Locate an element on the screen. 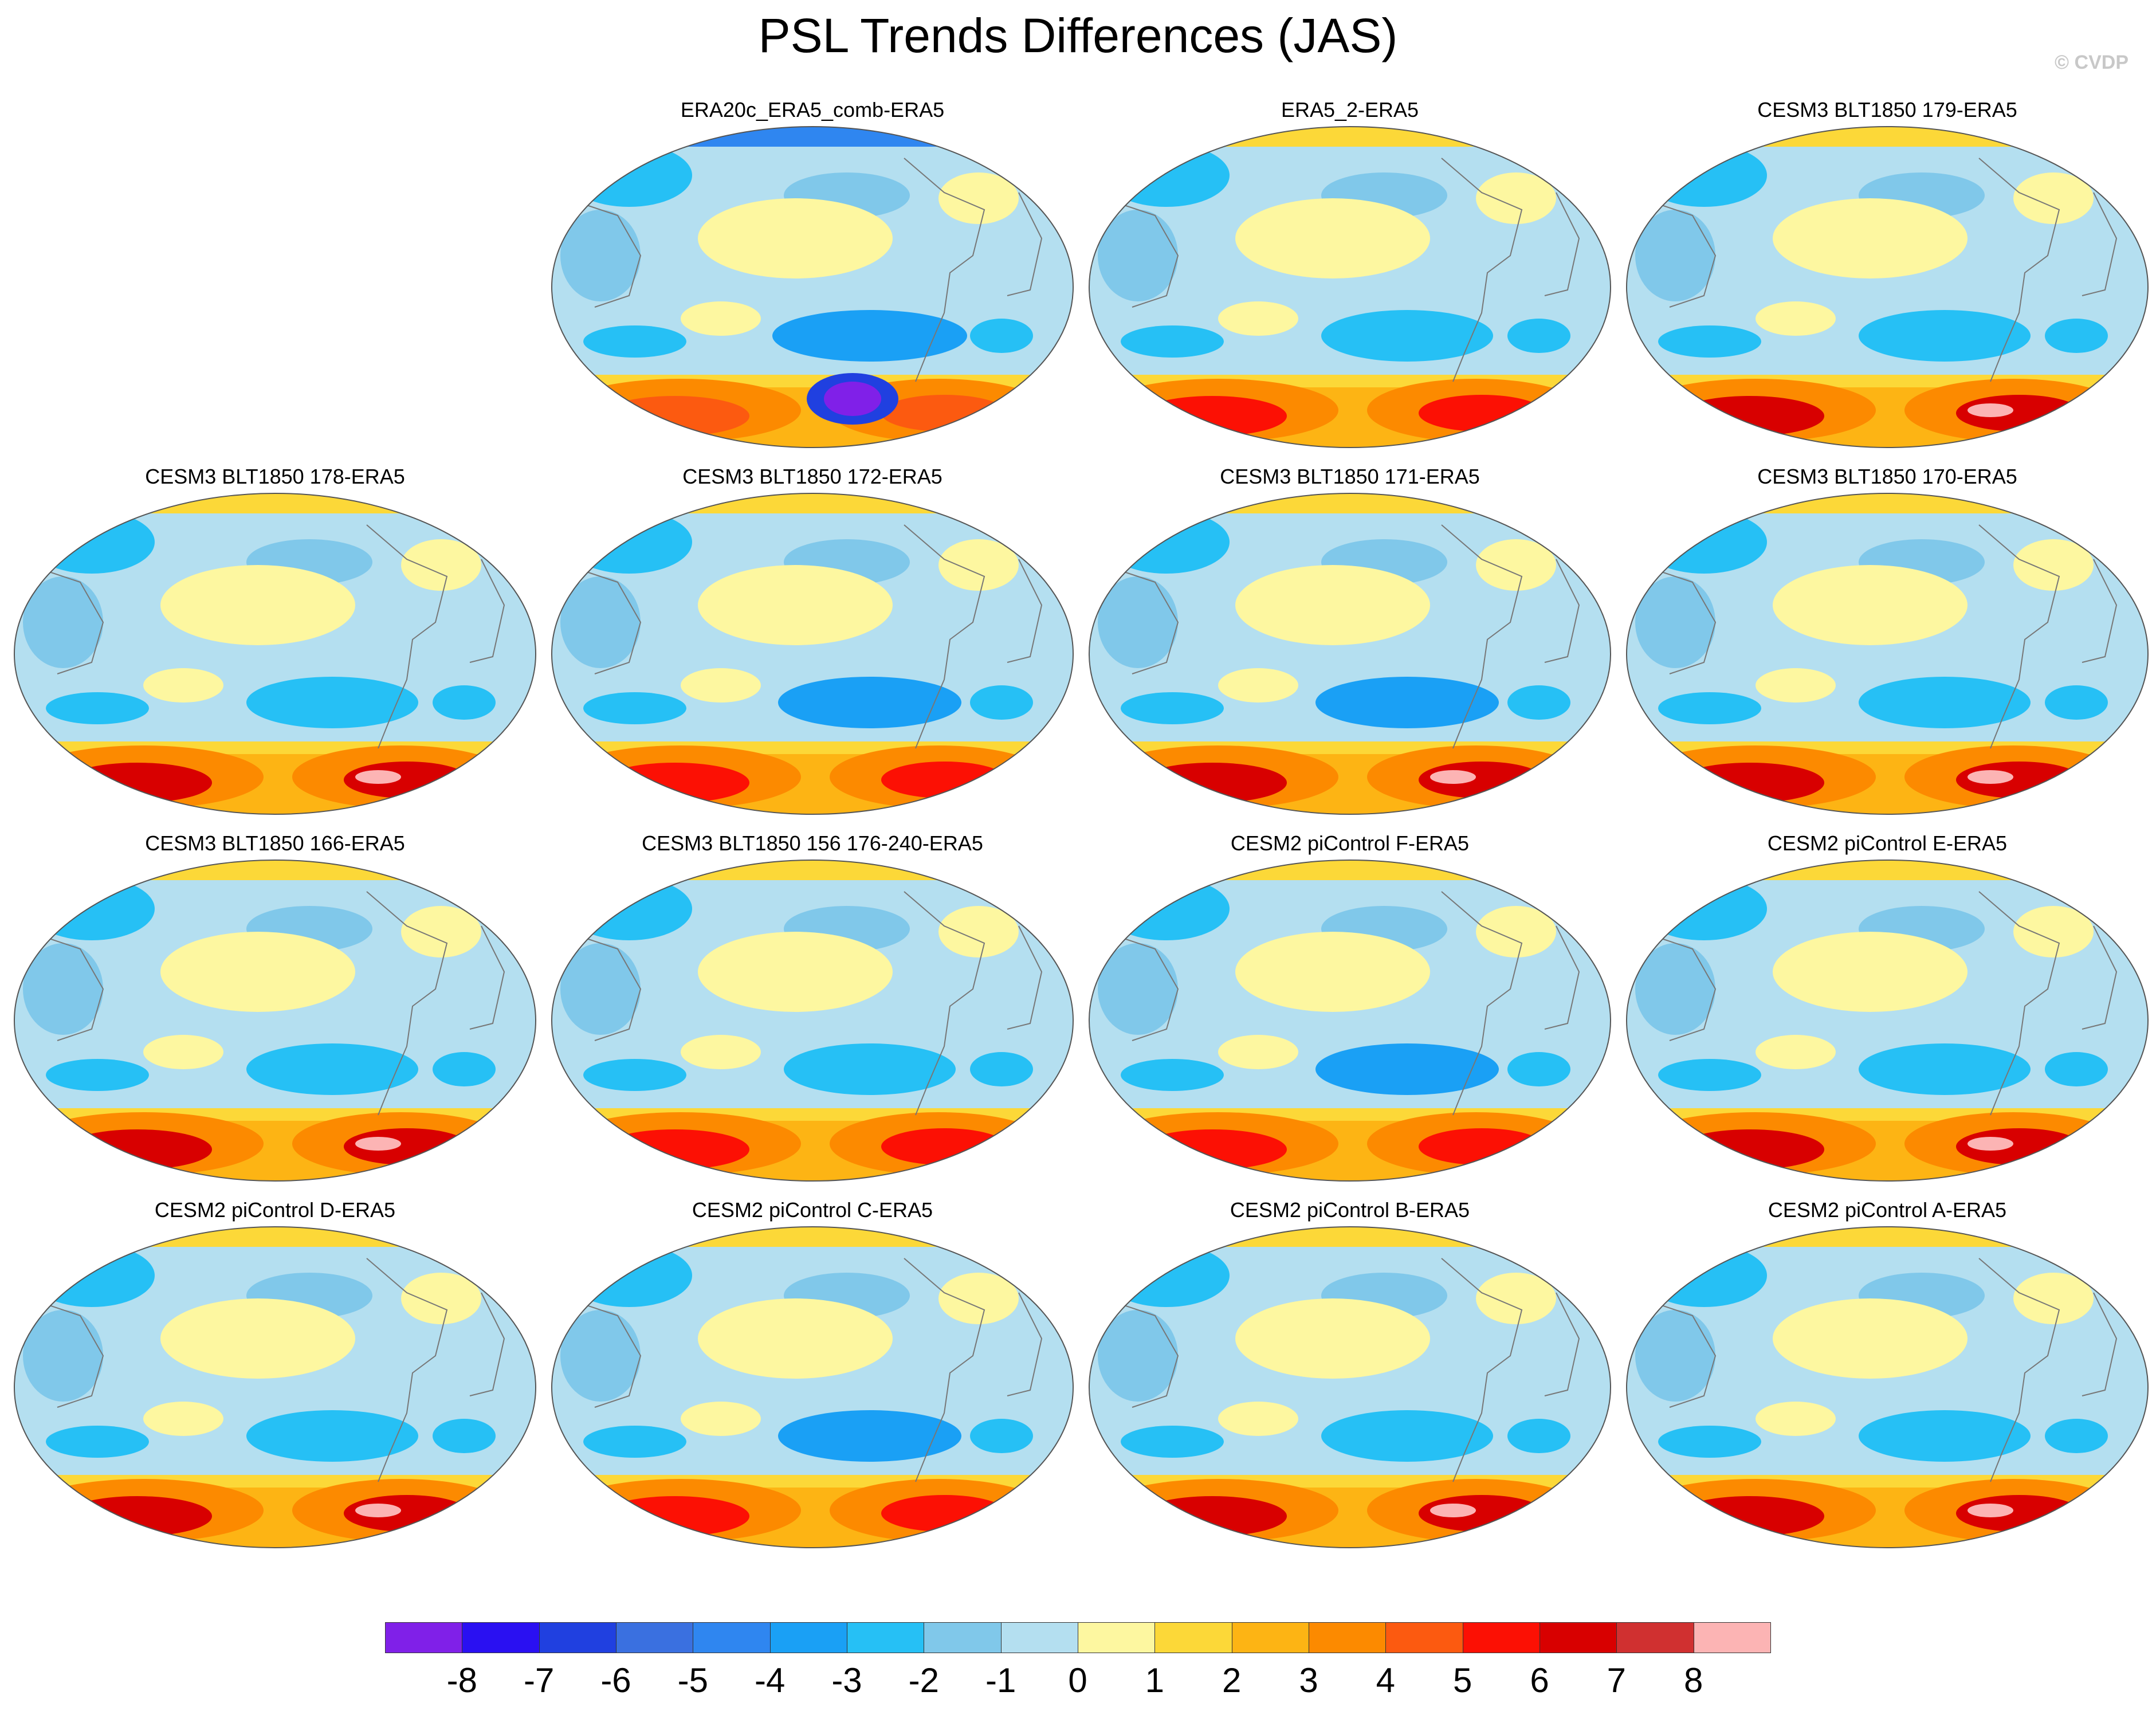  panel-title: CESM3 BLT1850 170-ERA5 is located at coordinates (1887, 476).